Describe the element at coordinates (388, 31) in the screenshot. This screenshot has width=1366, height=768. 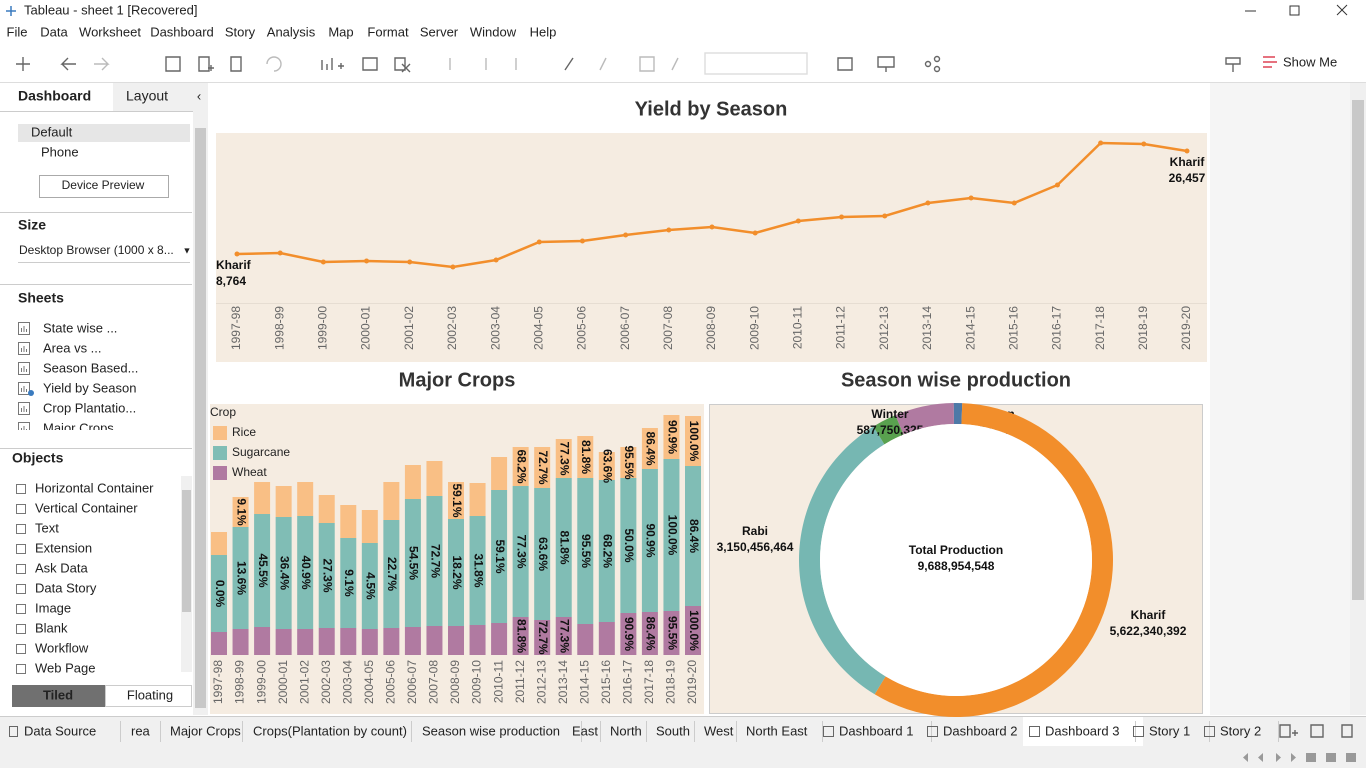
I see `menu-item: Format` at that location.